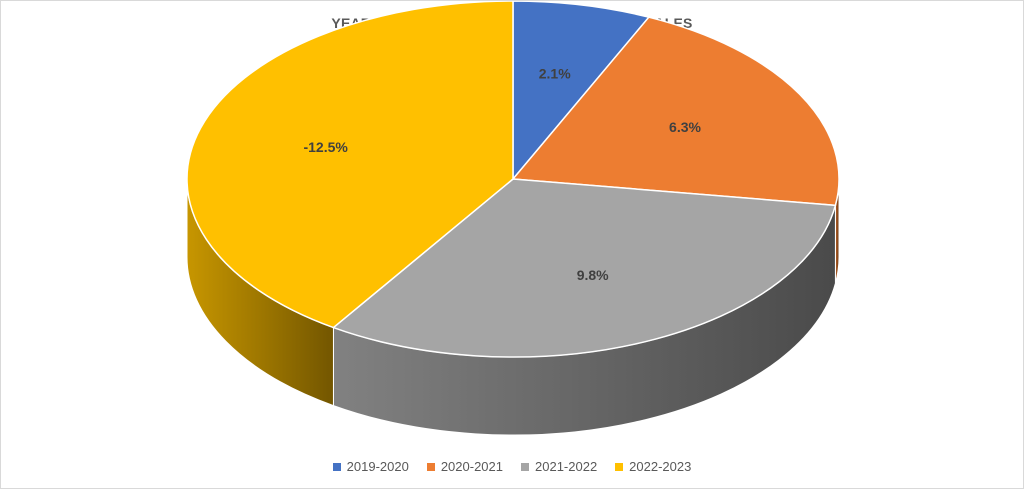 This screenshot has width=1024, height=489. I want to click on pie-slice-2020-2021, so click(675, 111).